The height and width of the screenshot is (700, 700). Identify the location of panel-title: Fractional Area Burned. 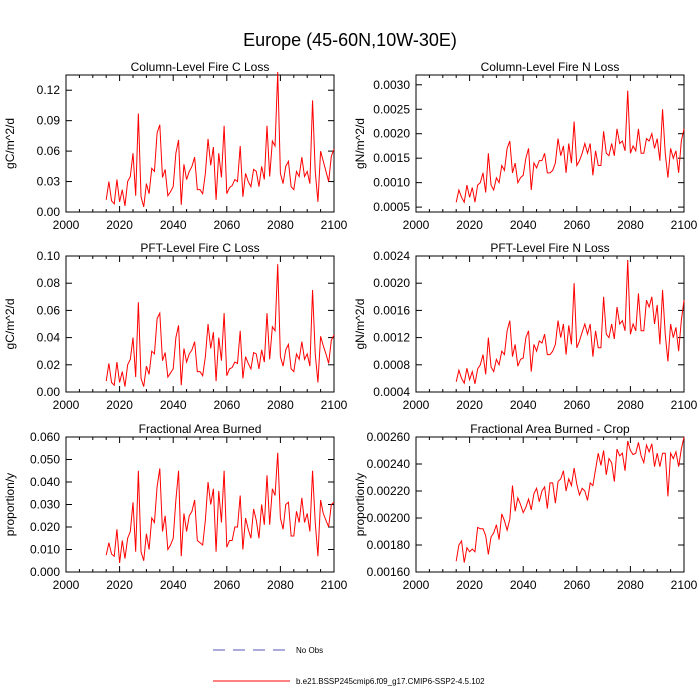
(200, 429).